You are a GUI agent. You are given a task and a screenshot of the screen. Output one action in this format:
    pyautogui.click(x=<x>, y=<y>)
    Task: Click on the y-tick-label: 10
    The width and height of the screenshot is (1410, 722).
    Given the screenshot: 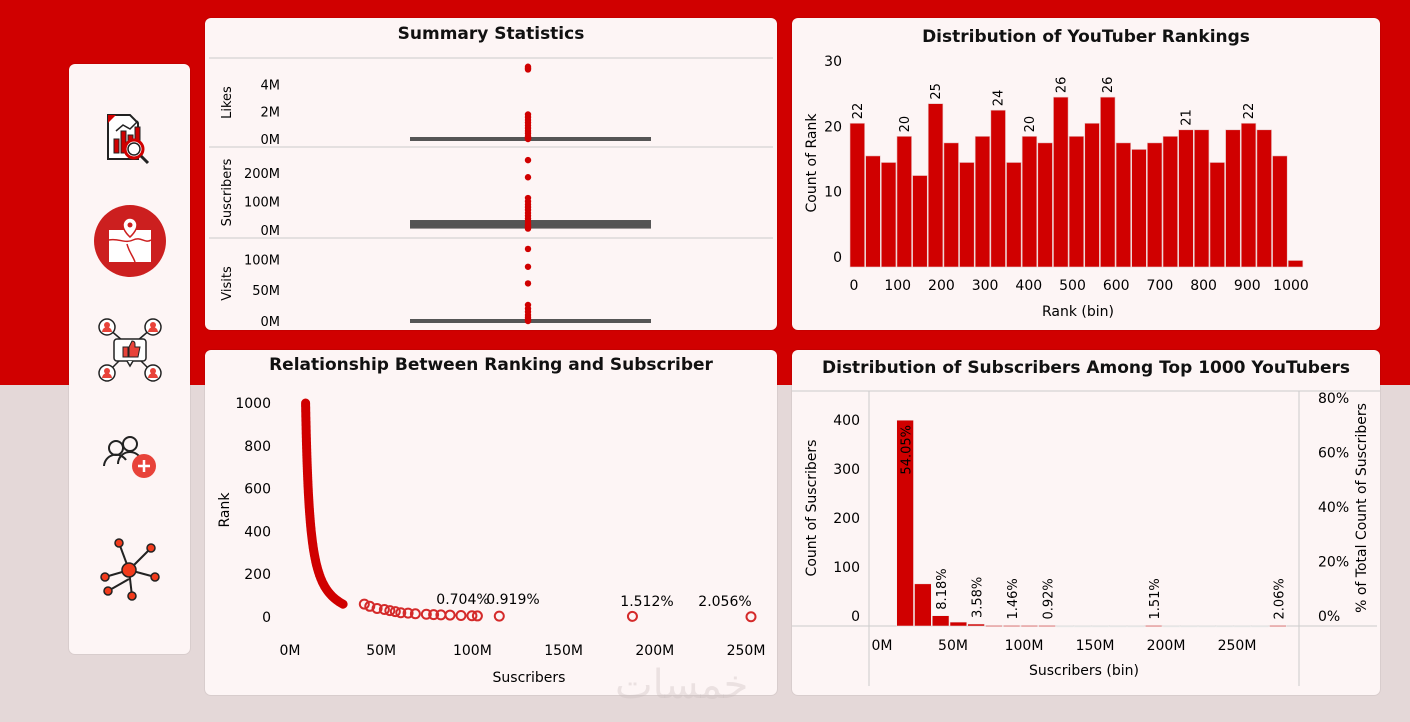 What is the action you would take?
    pyautogui.click(x=833, y=193)
    